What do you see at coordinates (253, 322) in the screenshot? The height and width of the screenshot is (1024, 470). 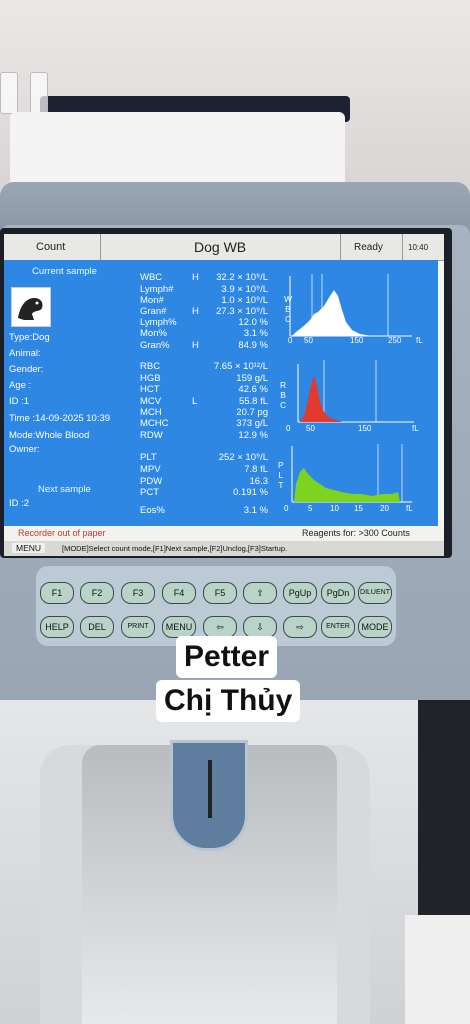 I see `result-value: 12.0 %` at bounding box center [253, 322].